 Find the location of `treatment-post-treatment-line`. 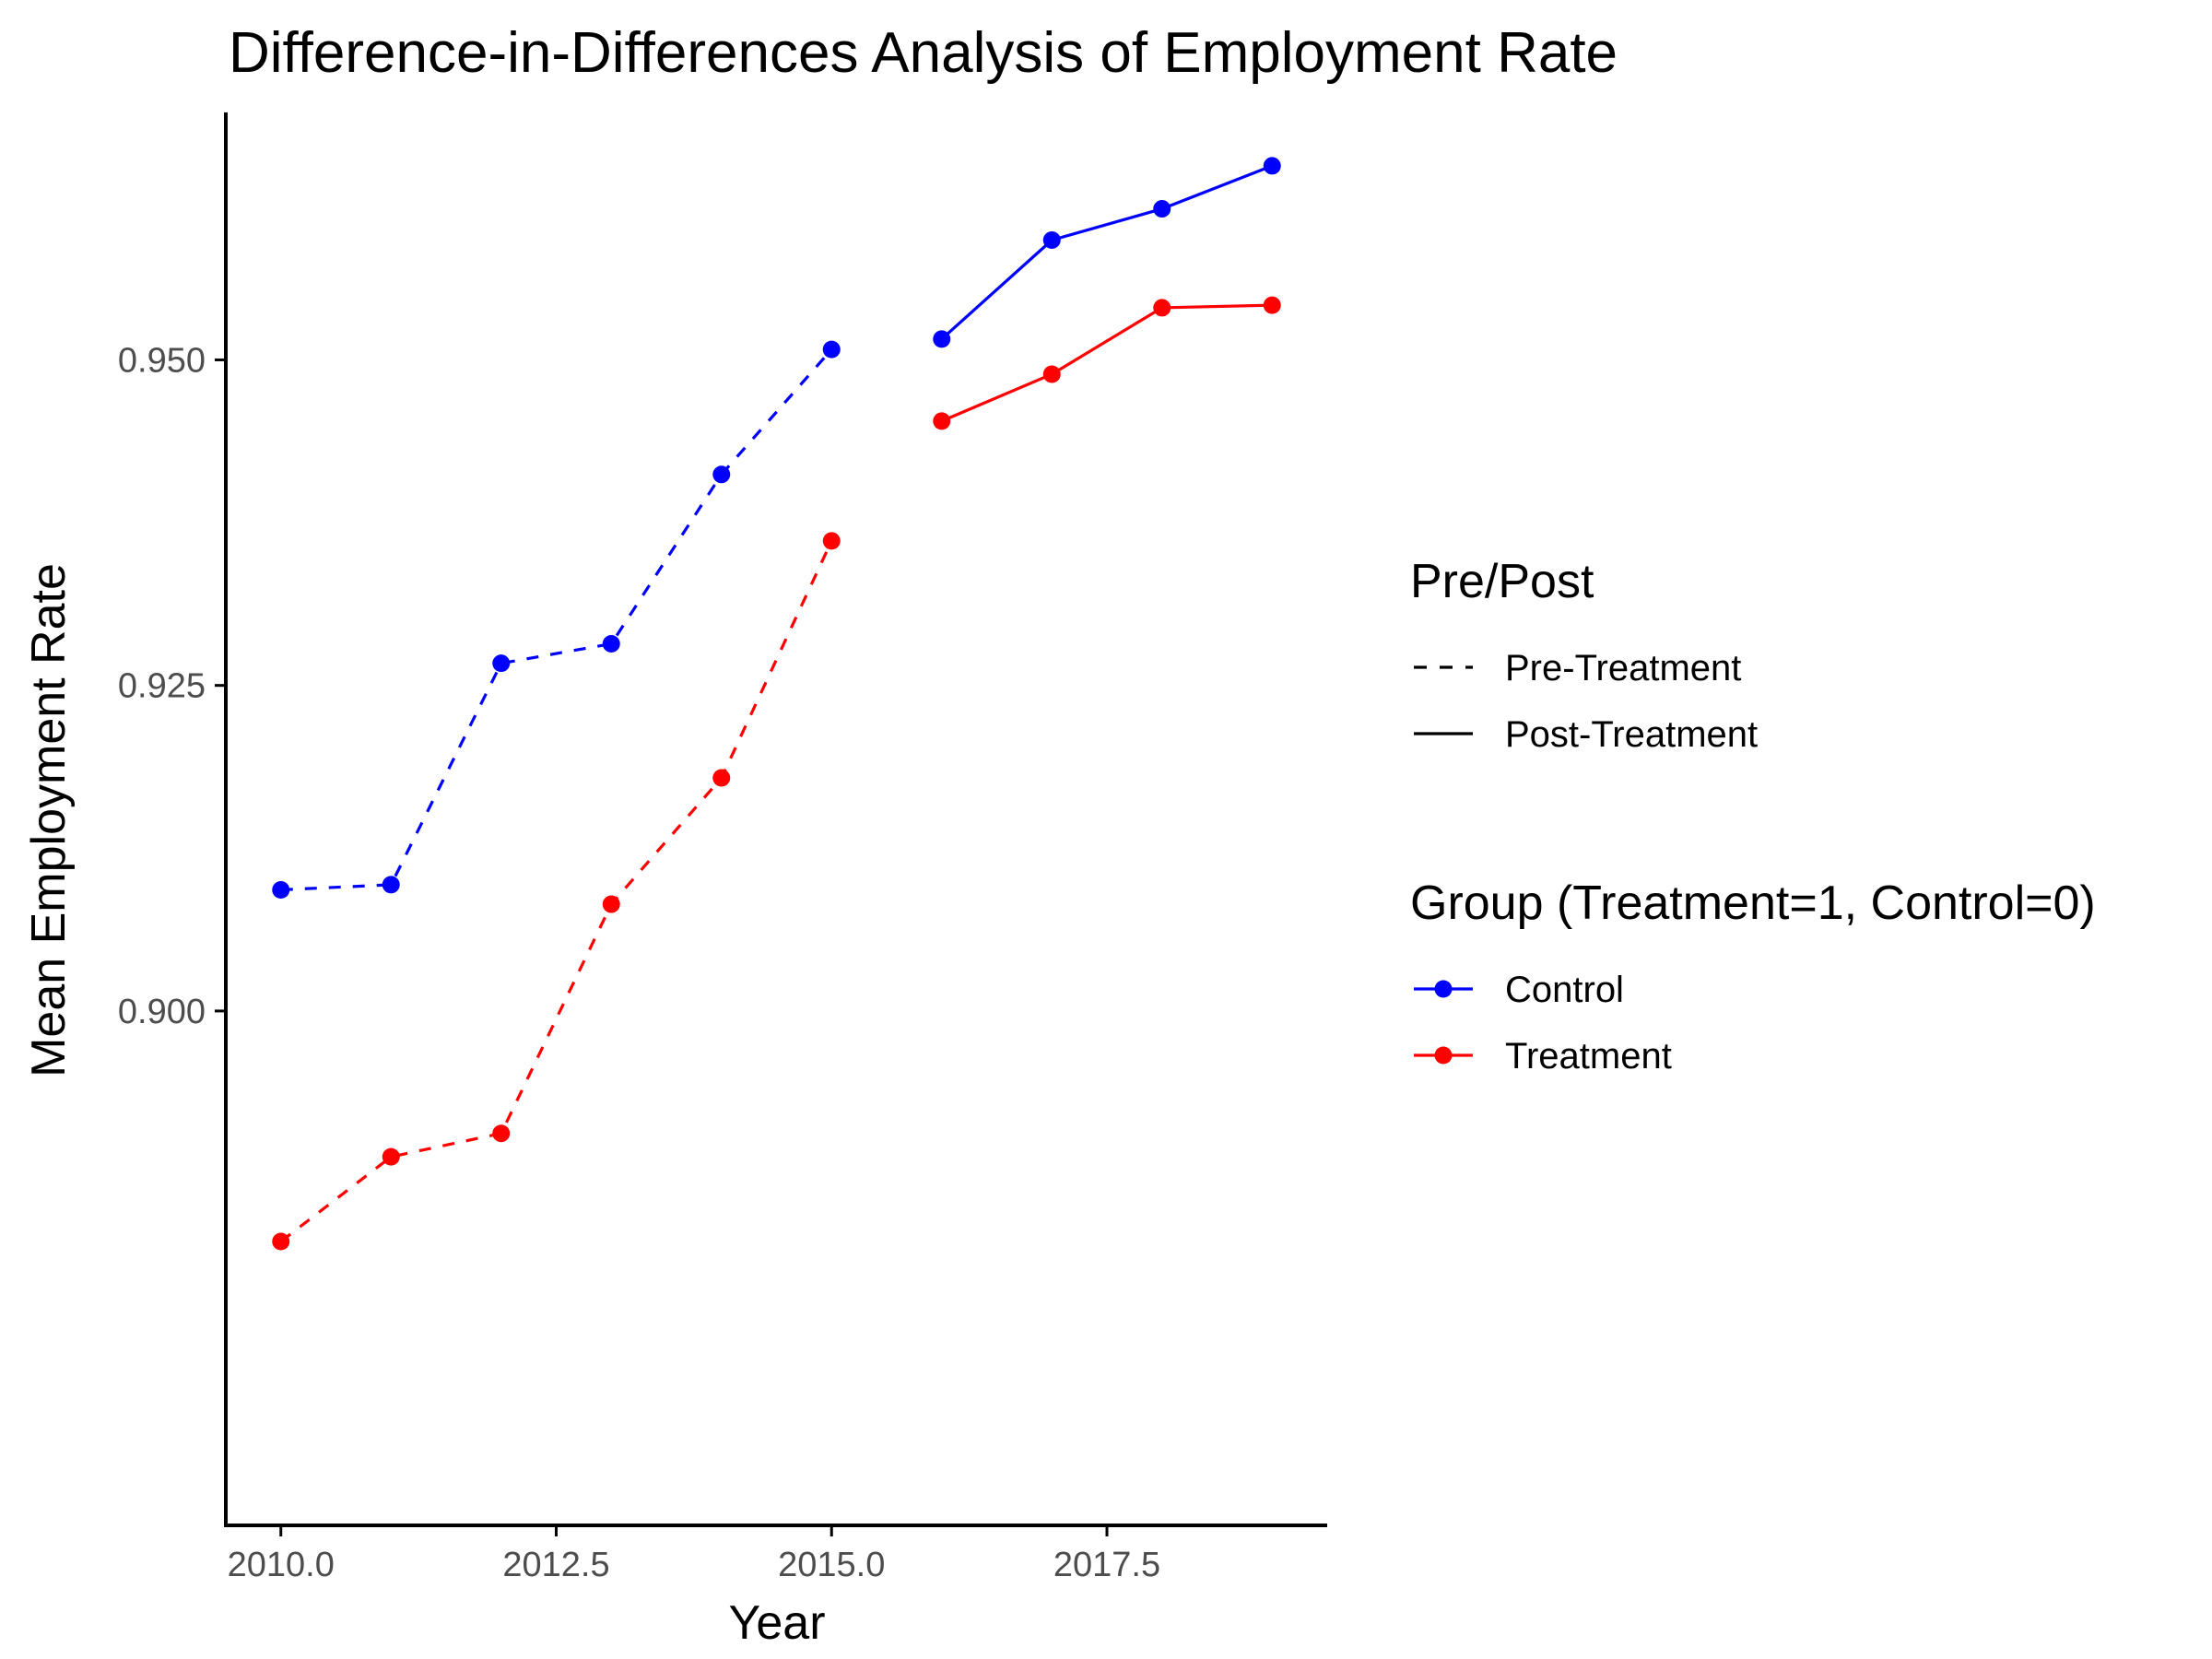

treatment-post-treatment-line is located at coordinates (1107, 363).